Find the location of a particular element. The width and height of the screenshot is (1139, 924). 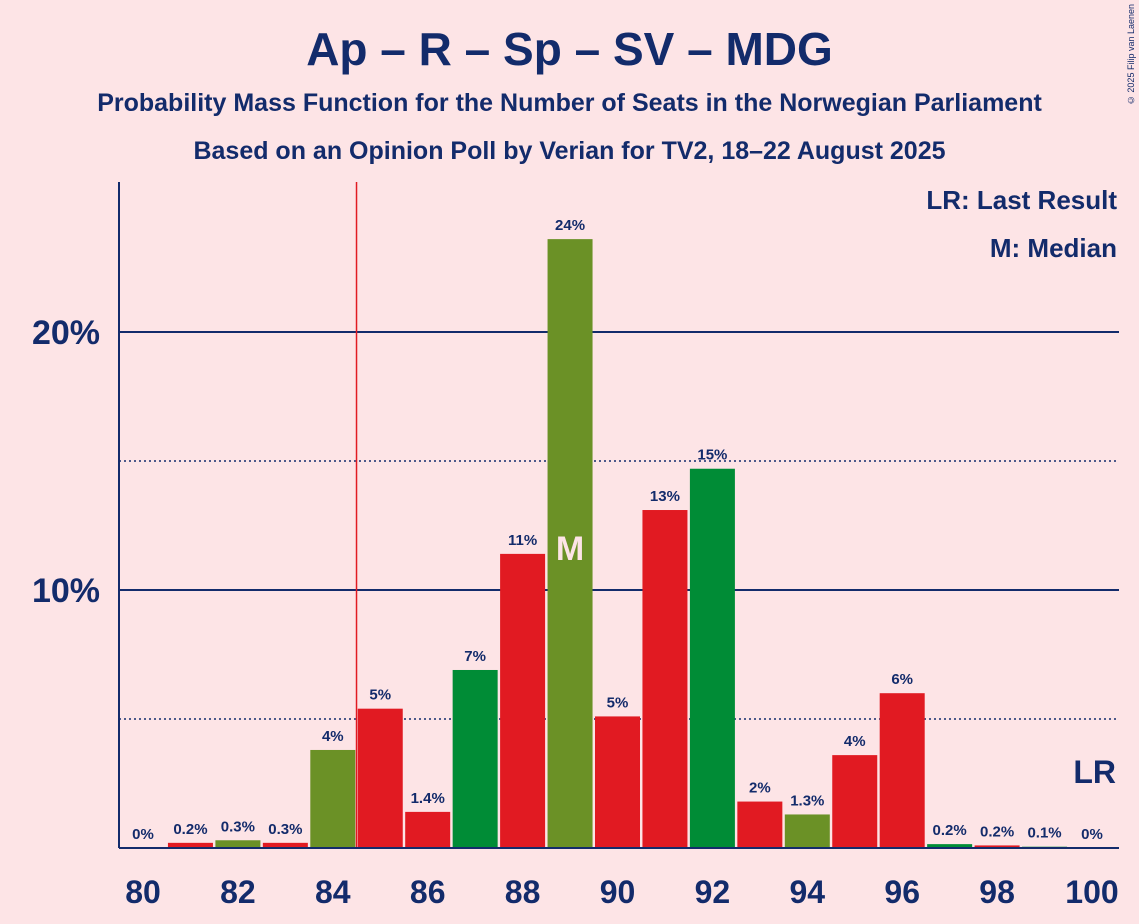

data-label-96: 6% is located at coordinates (902, 679).